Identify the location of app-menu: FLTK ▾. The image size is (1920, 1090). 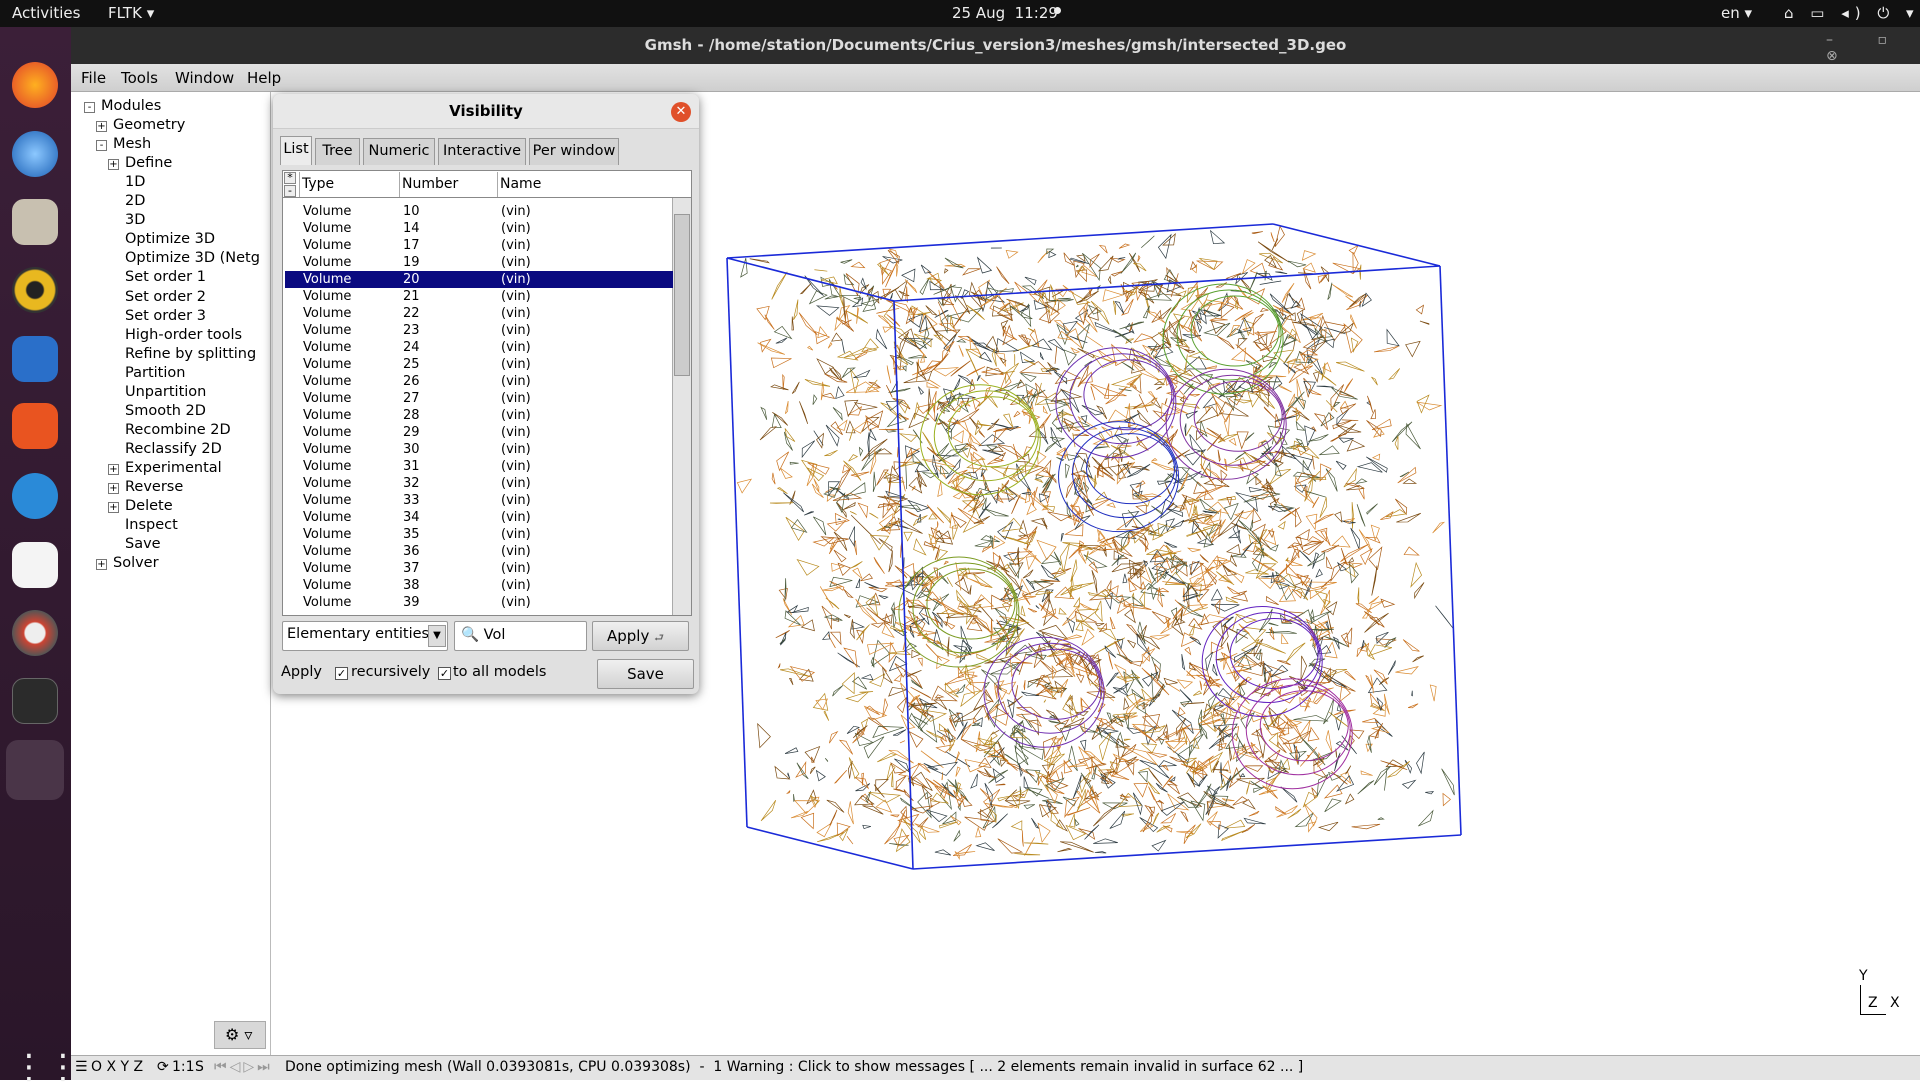
(131, 13).